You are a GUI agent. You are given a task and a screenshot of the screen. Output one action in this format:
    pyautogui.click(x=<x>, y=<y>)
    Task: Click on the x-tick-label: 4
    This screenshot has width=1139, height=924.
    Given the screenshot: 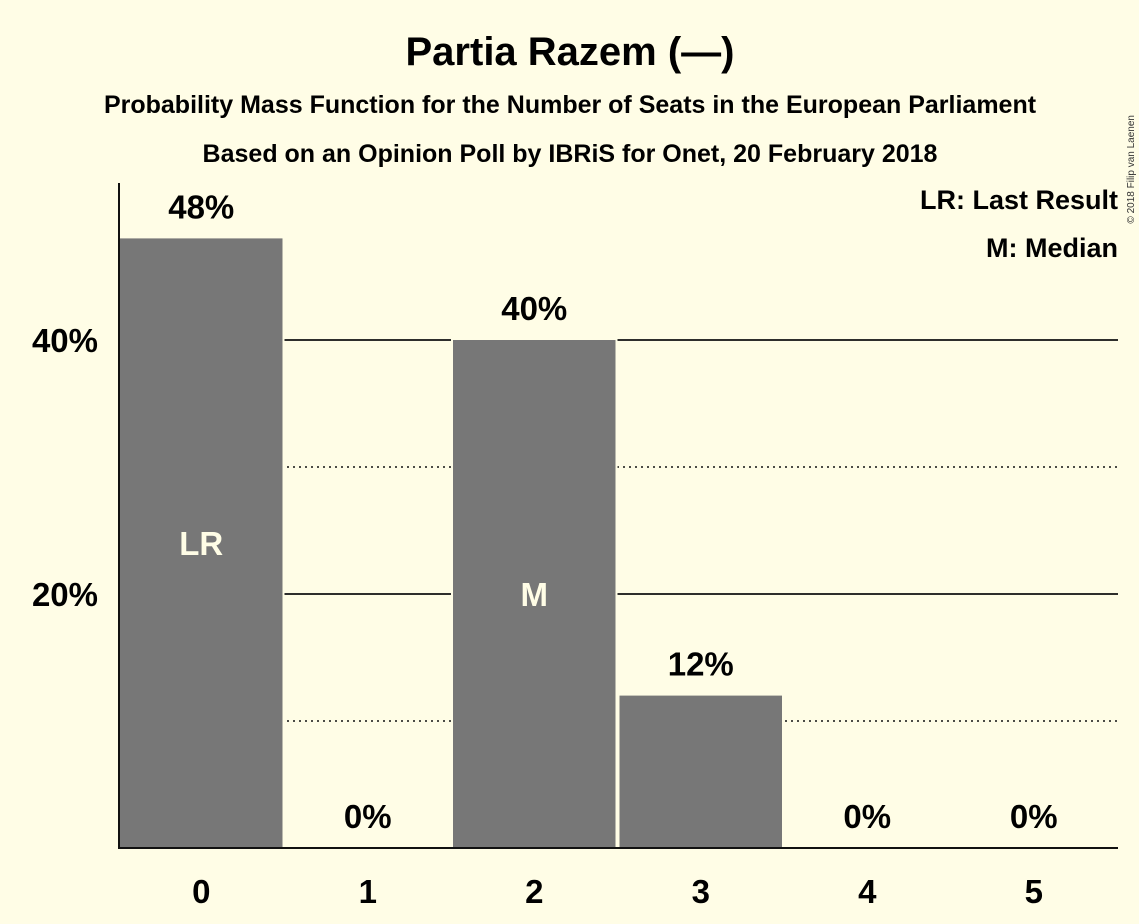 What is the action you would take?
    pyautogui.click(x=867, y=891)
    